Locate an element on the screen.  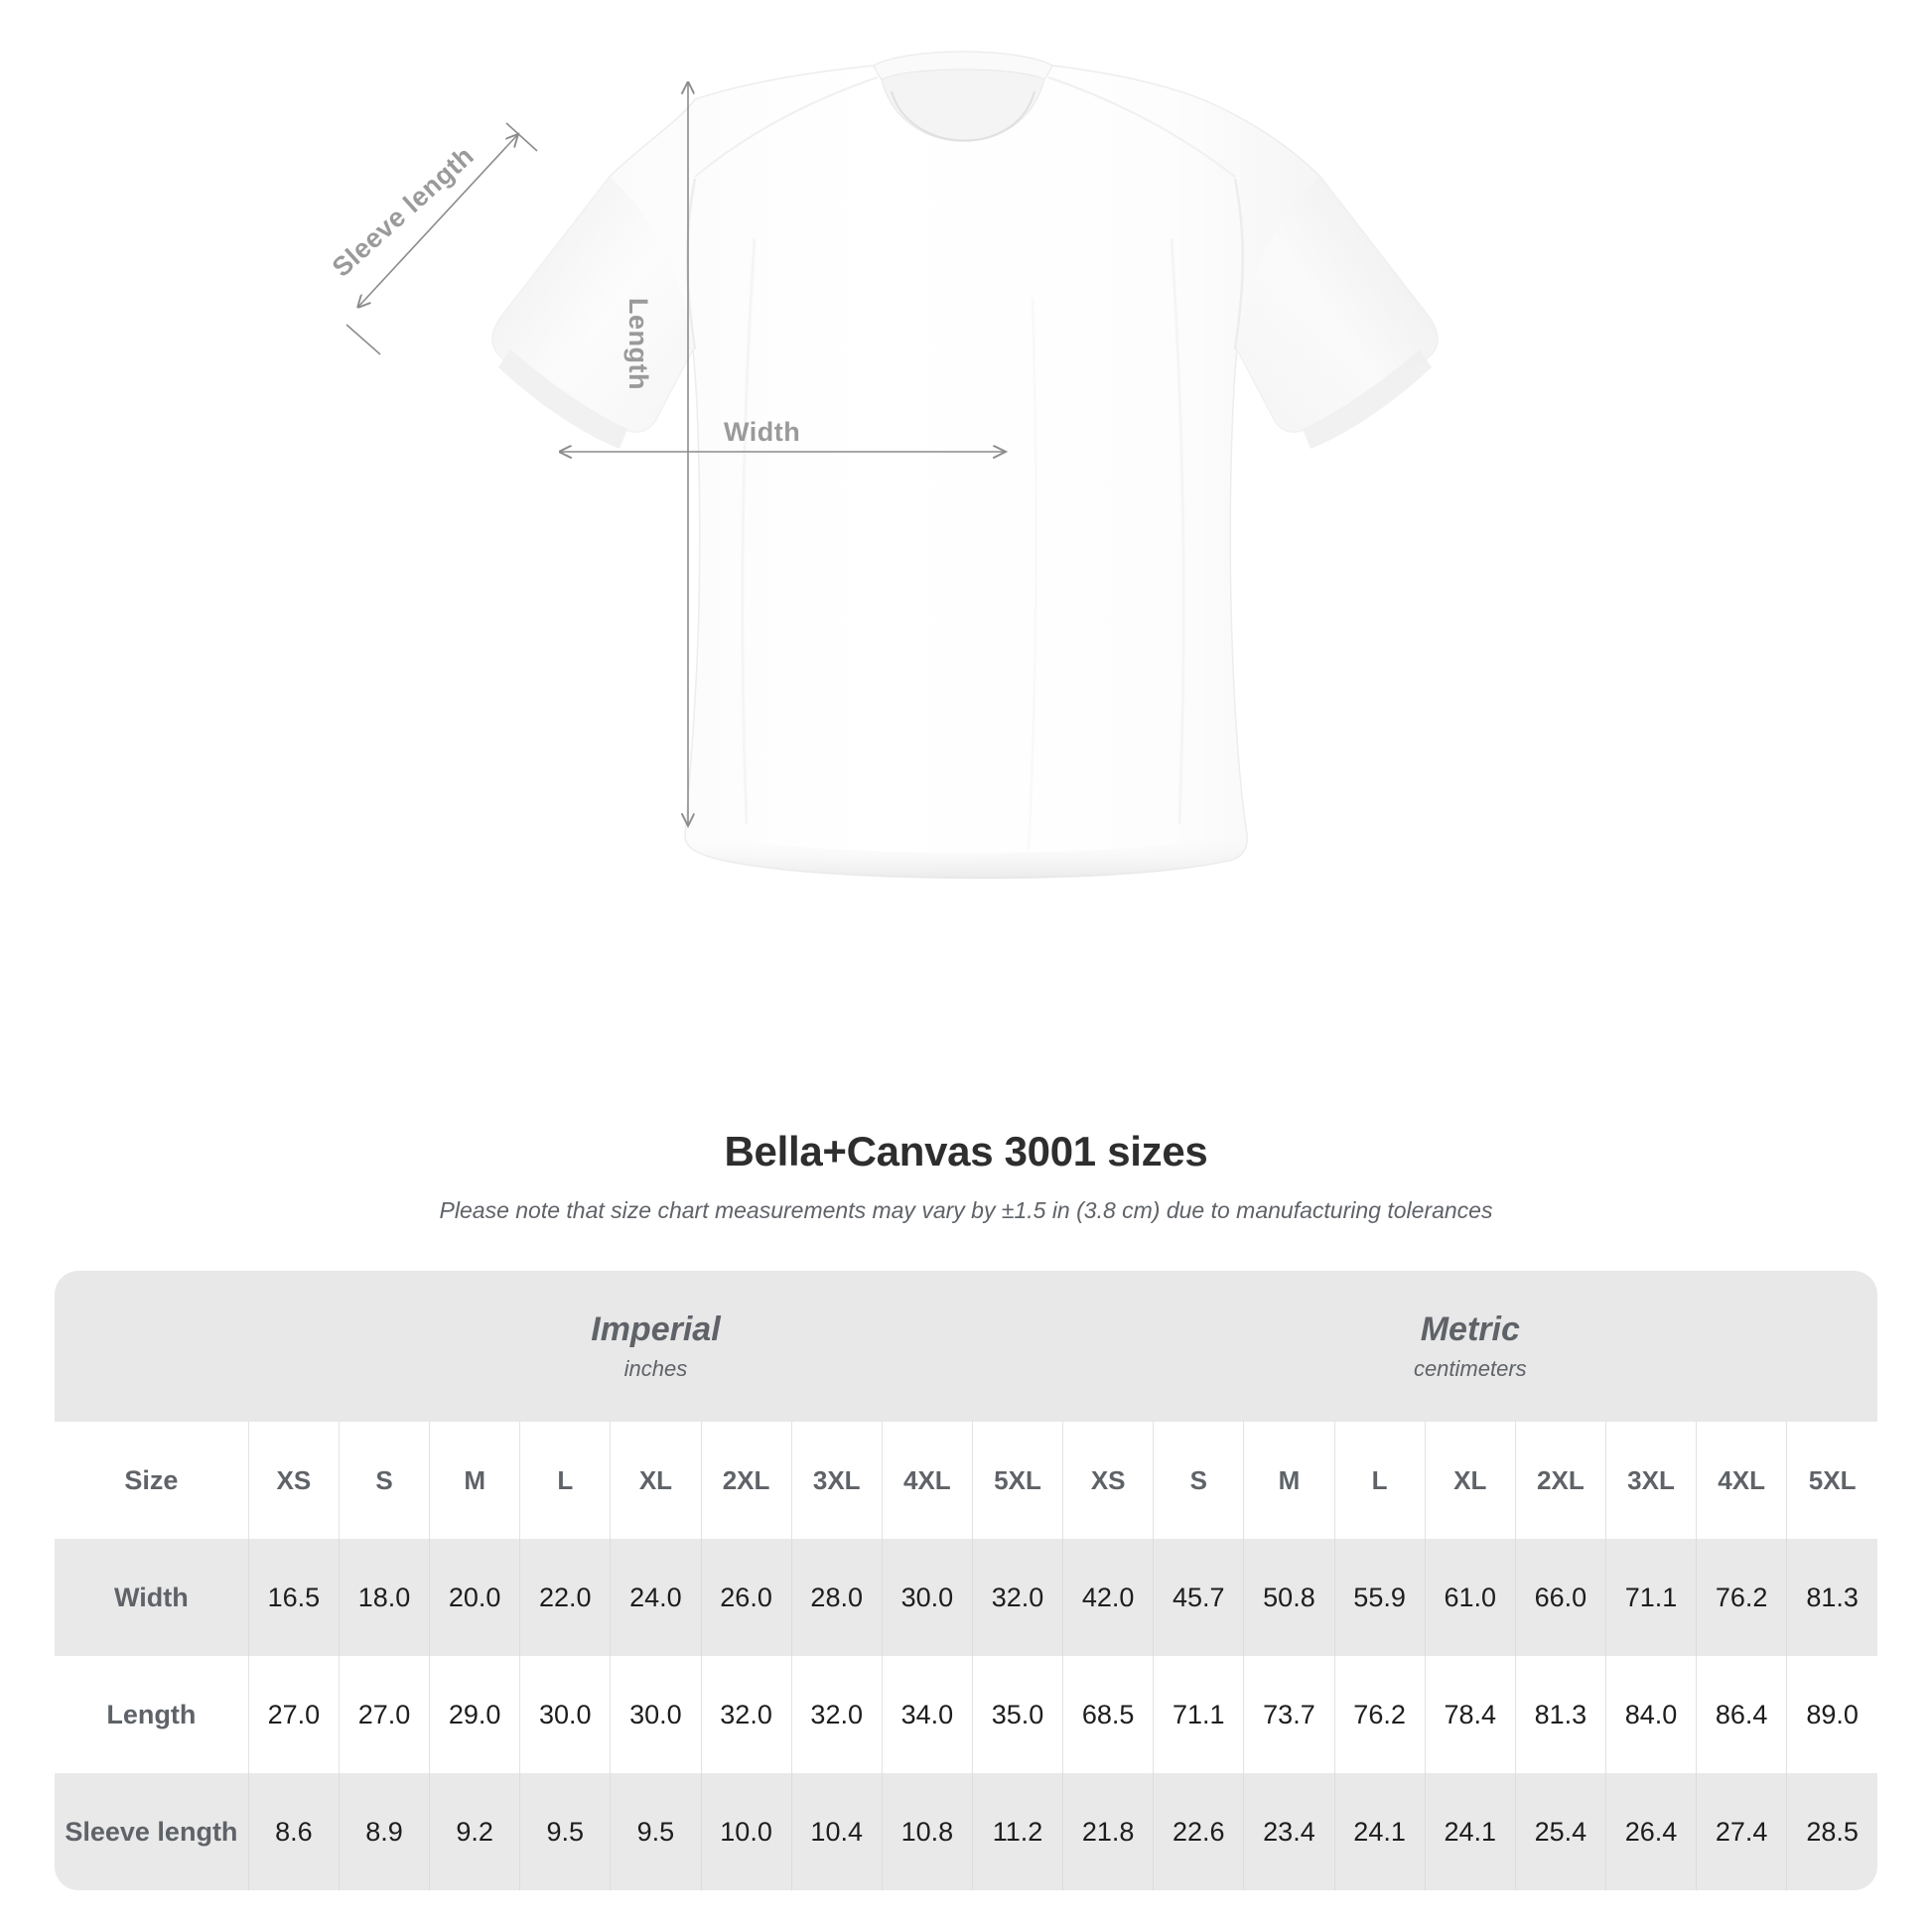
unit-group-header: Metric centimeters is located at coordinates (1470, 1347).